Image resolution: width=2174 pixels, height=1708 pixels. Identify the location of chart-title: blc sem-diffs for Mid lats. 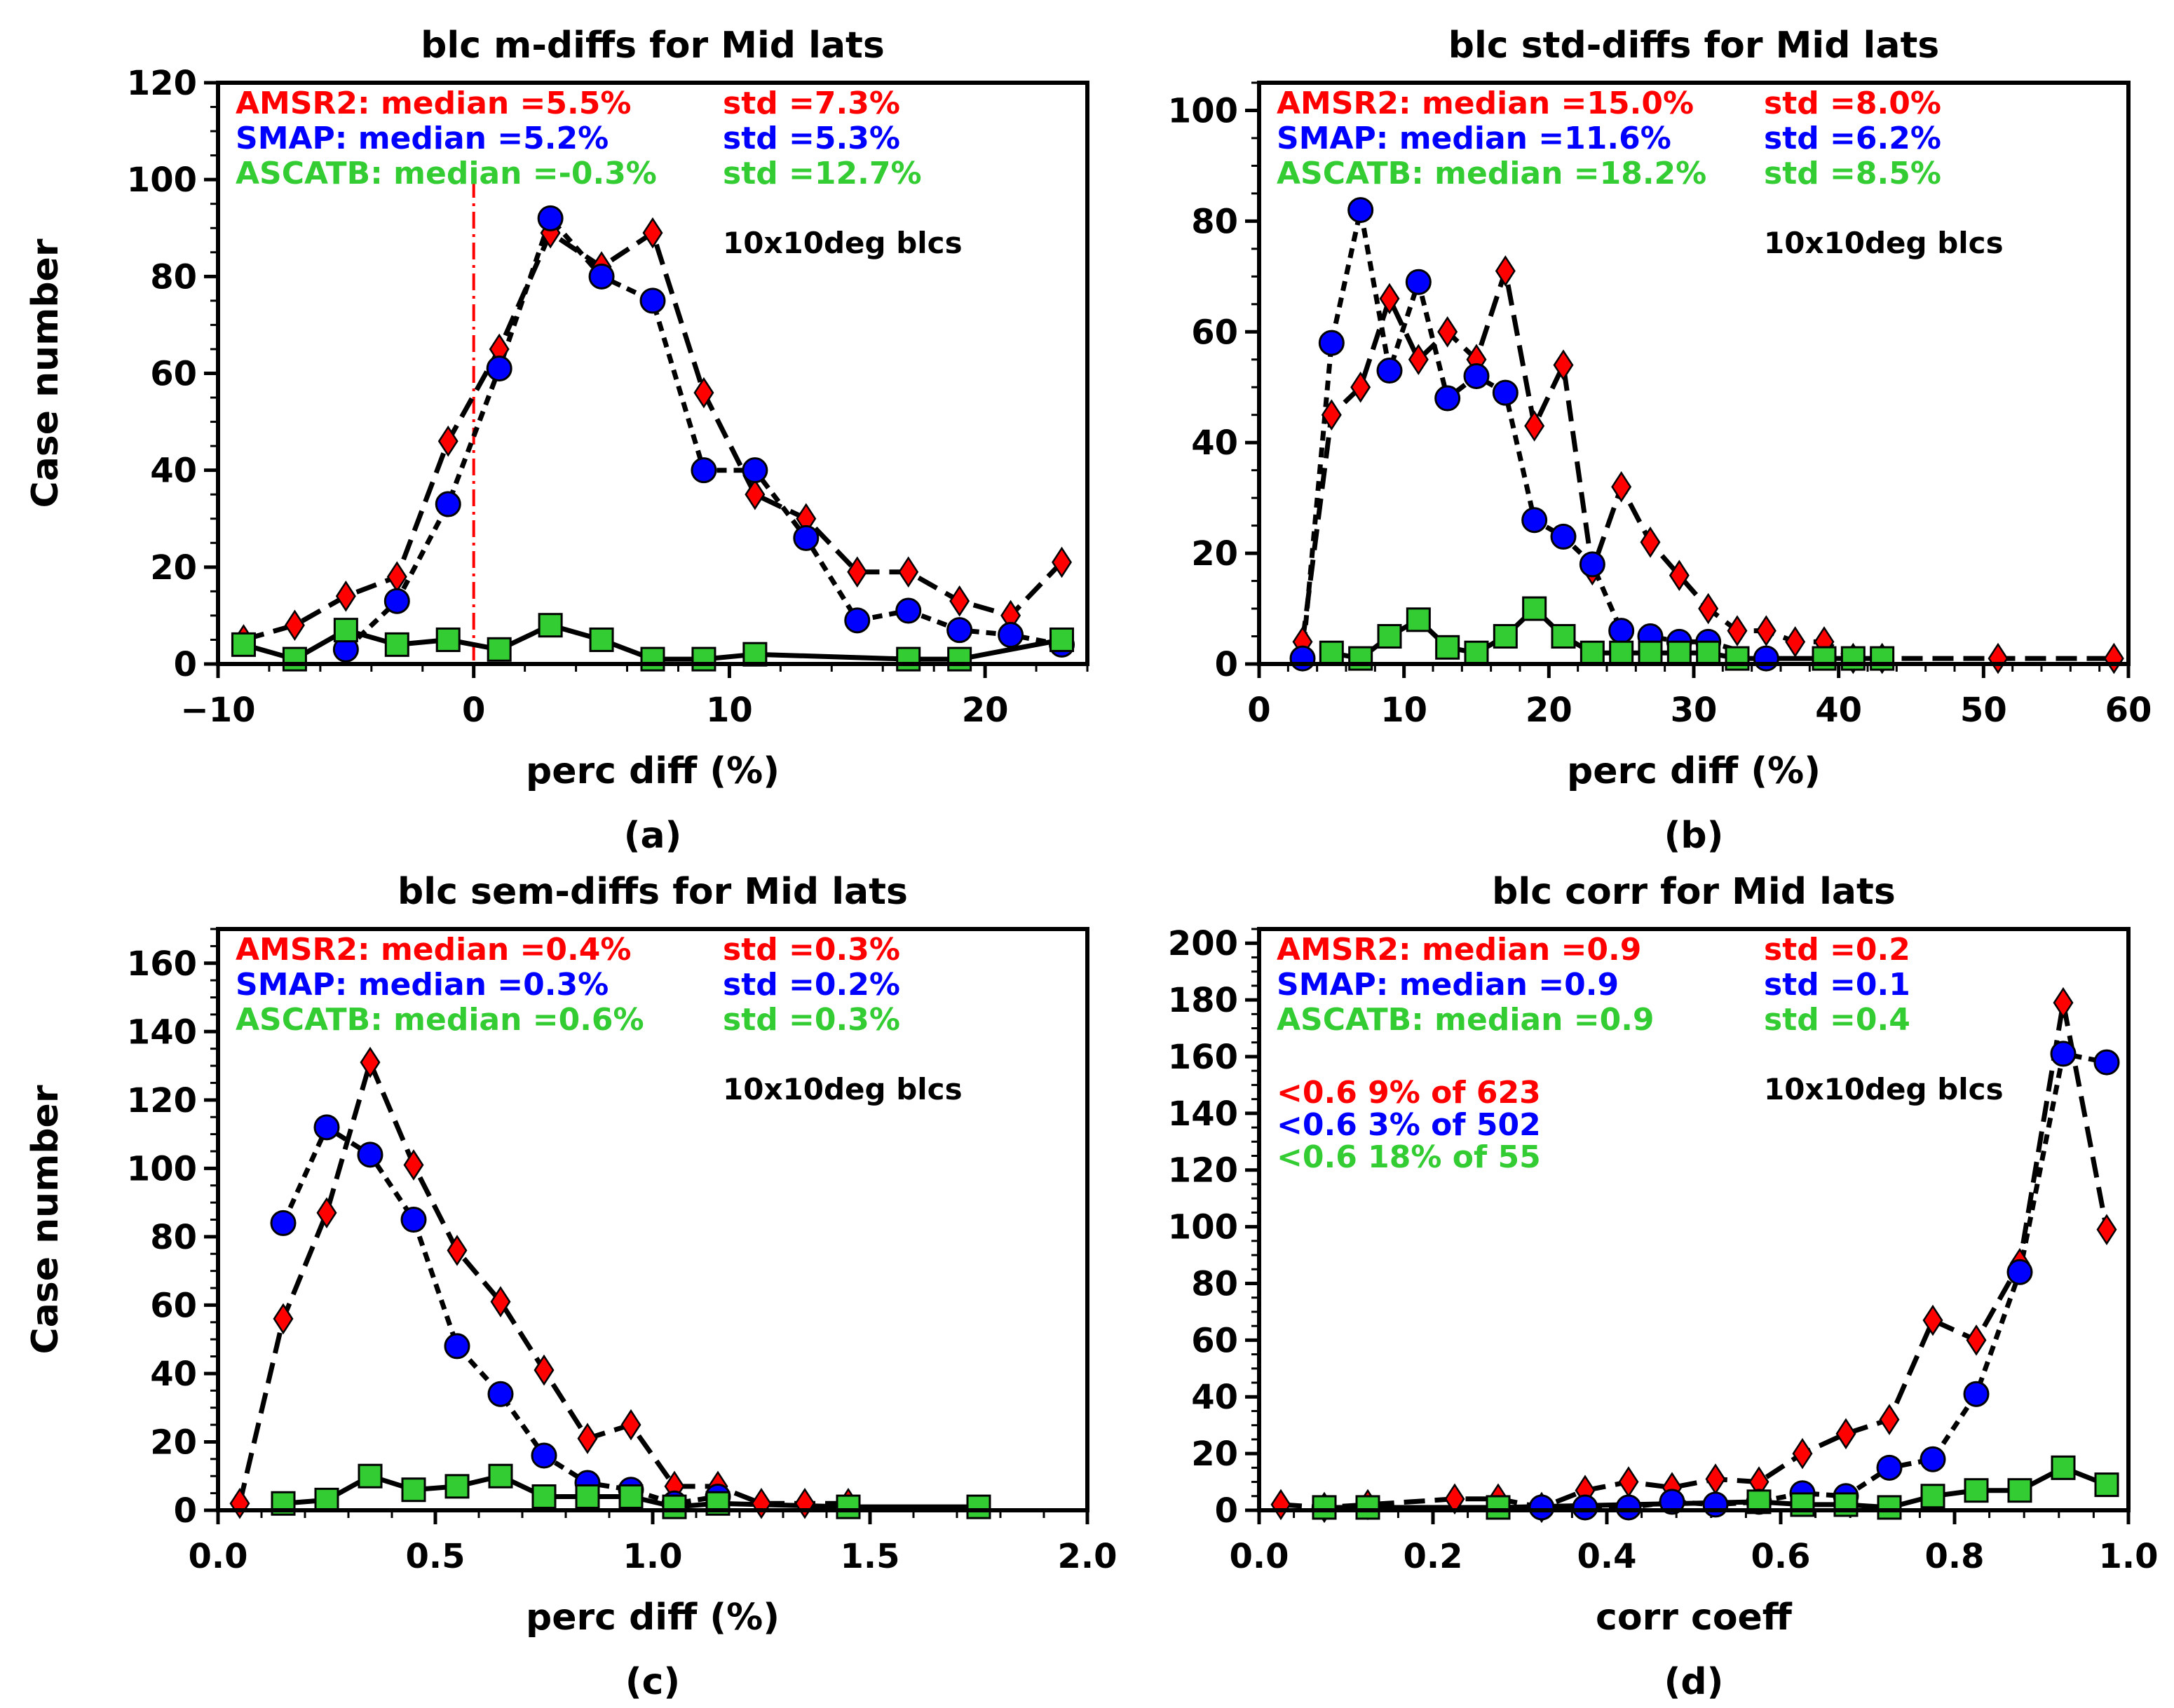
(653, 892).